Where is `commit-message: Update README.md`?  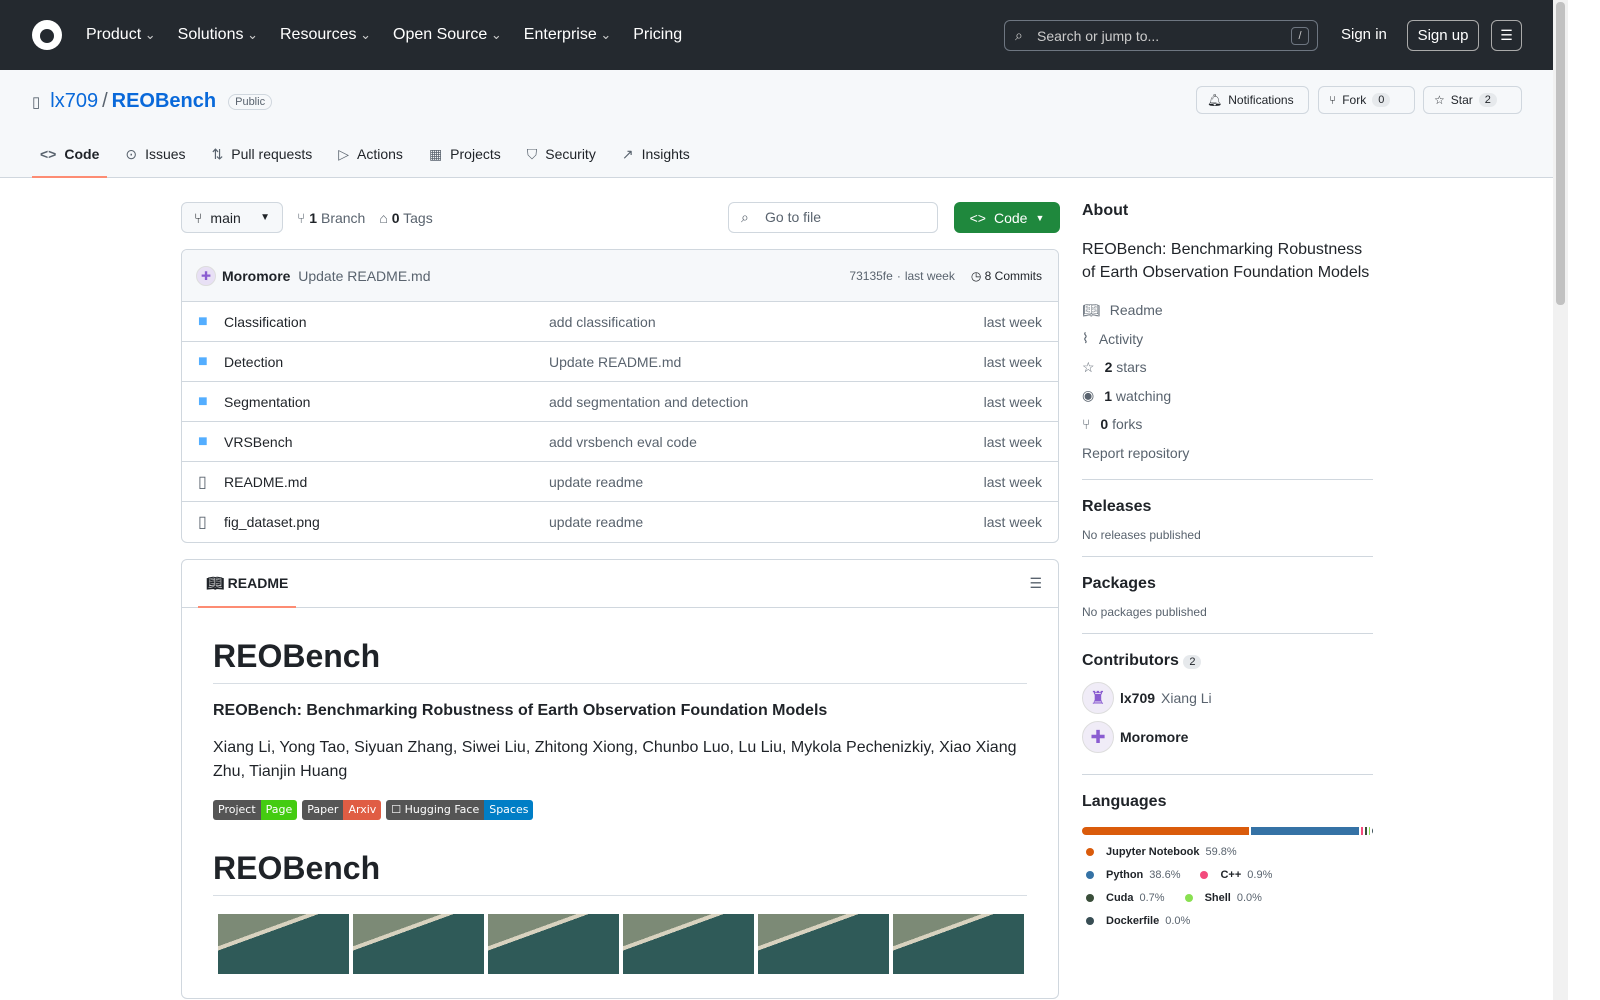 commit-message: Update README.md is located at coordinates (364, 275).